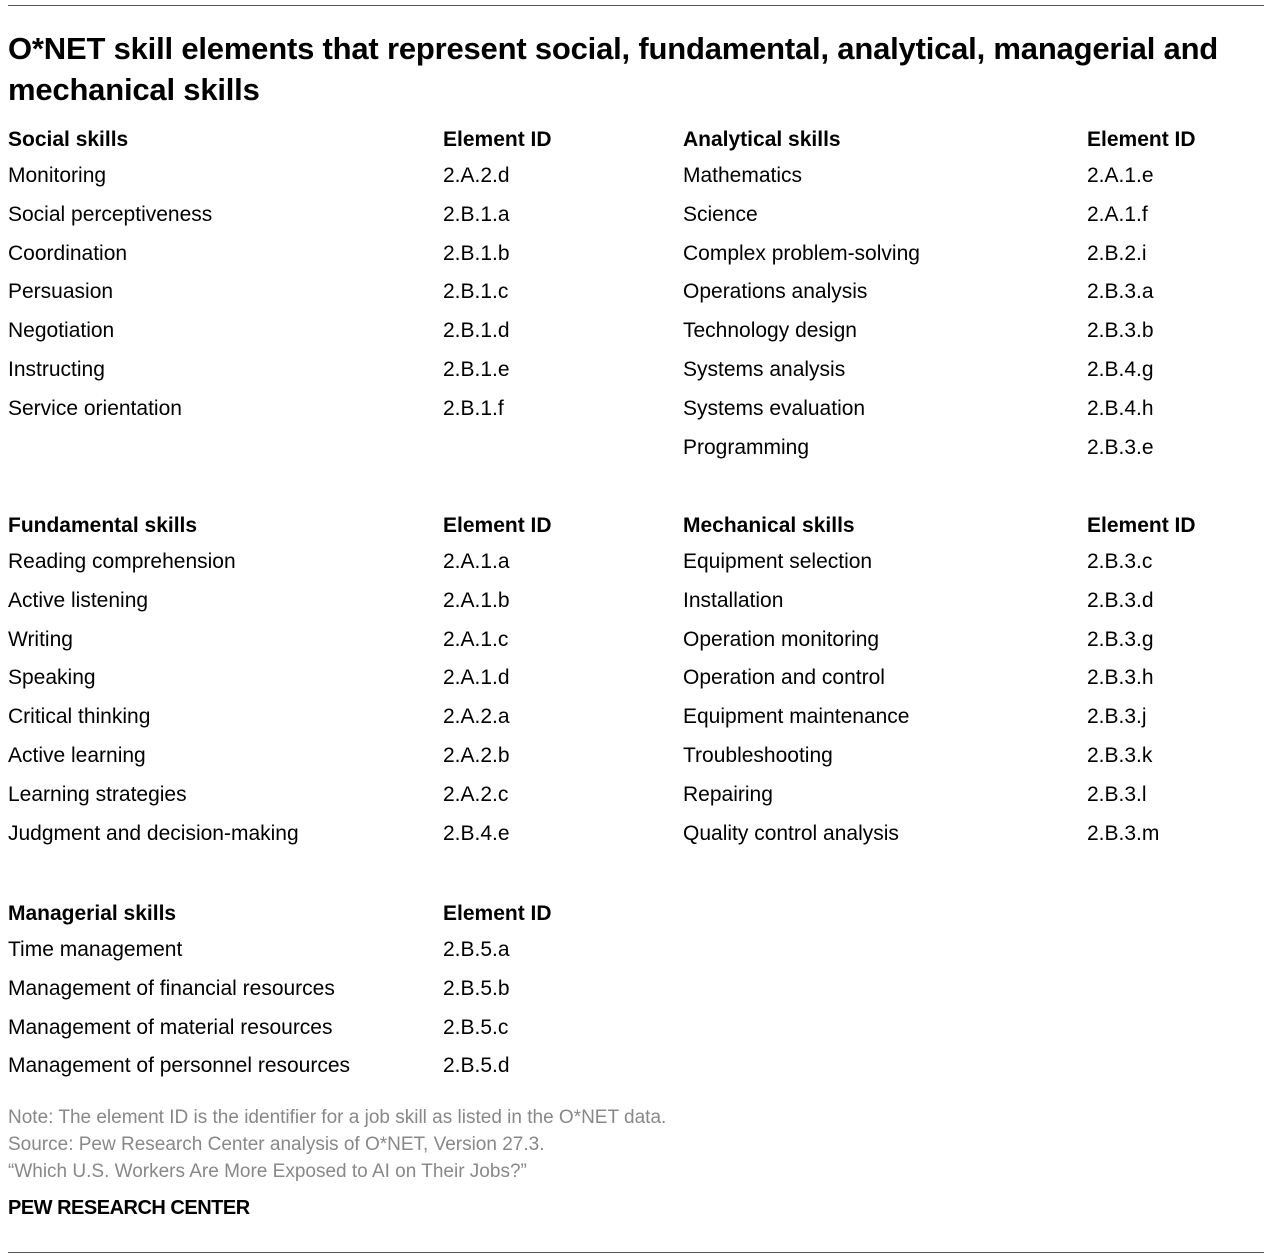 This screenshot has height=1260, width=1280. What do you see at coordinates (61, 292) in the screenshot?
I see `skill-name: Persuasion` at bounding box center [61, 292].